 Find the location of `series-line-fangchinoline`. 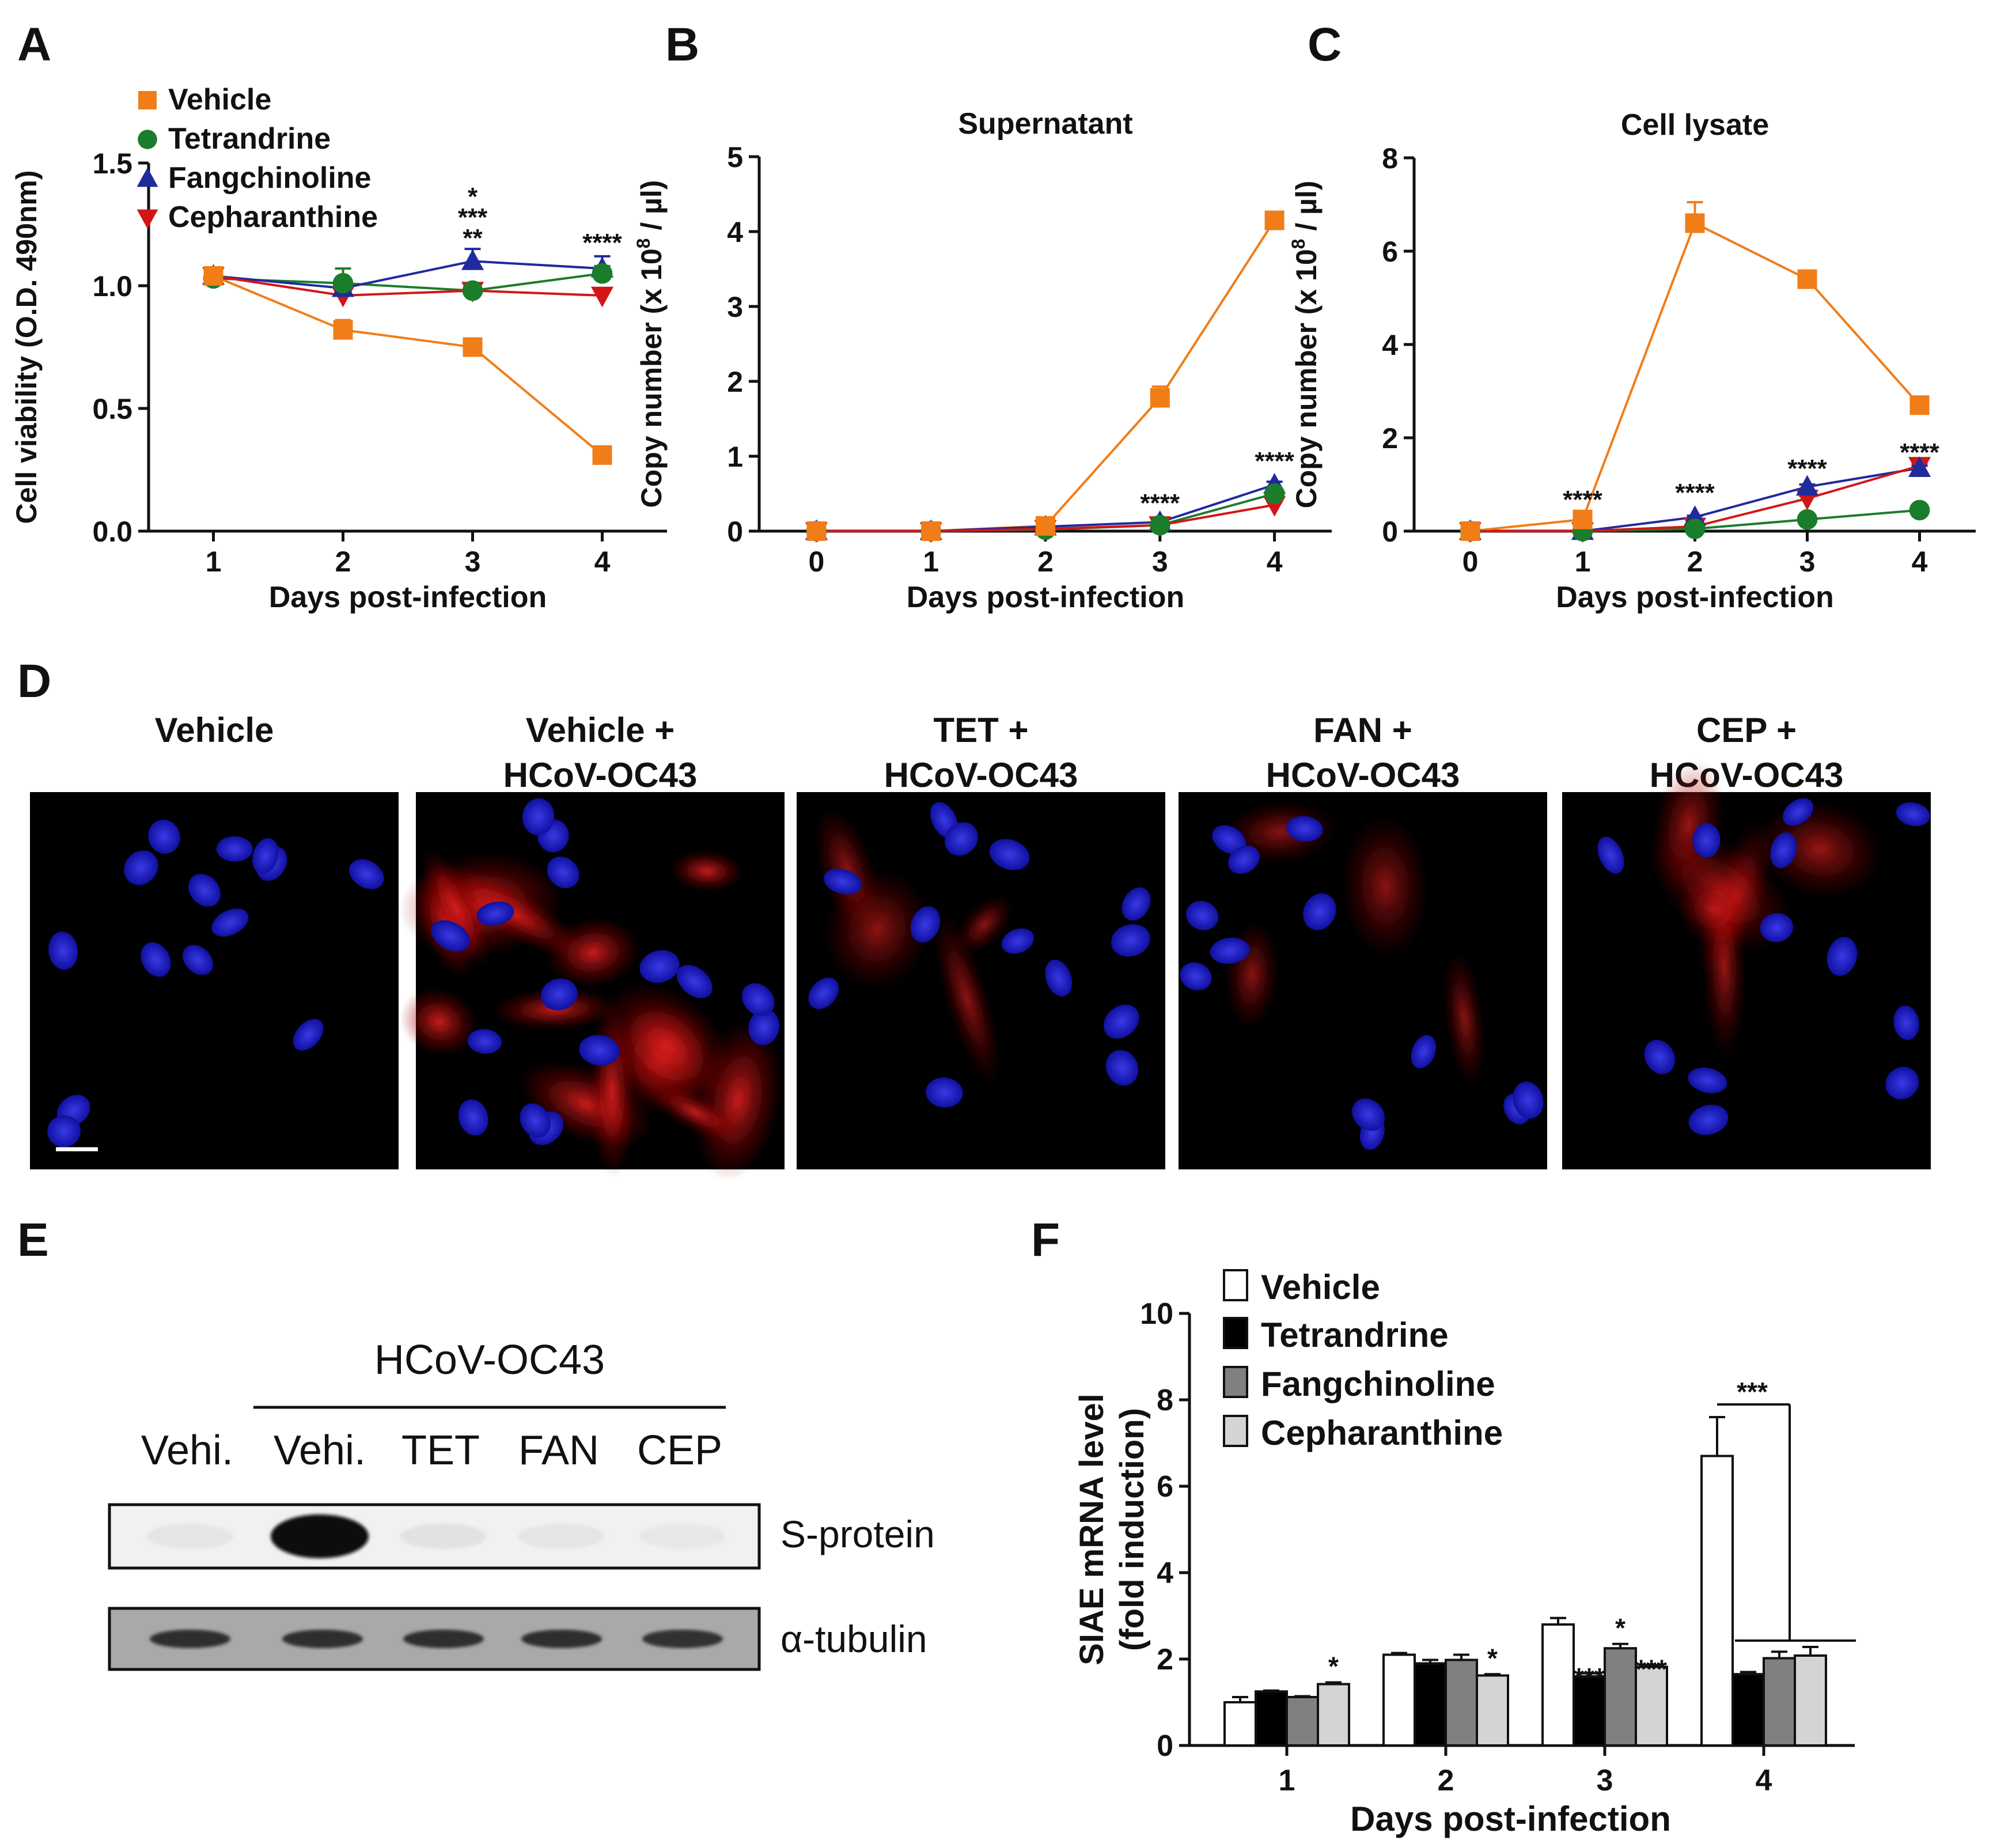

series-line-fangchinoline is located at coordinates (408, 275).